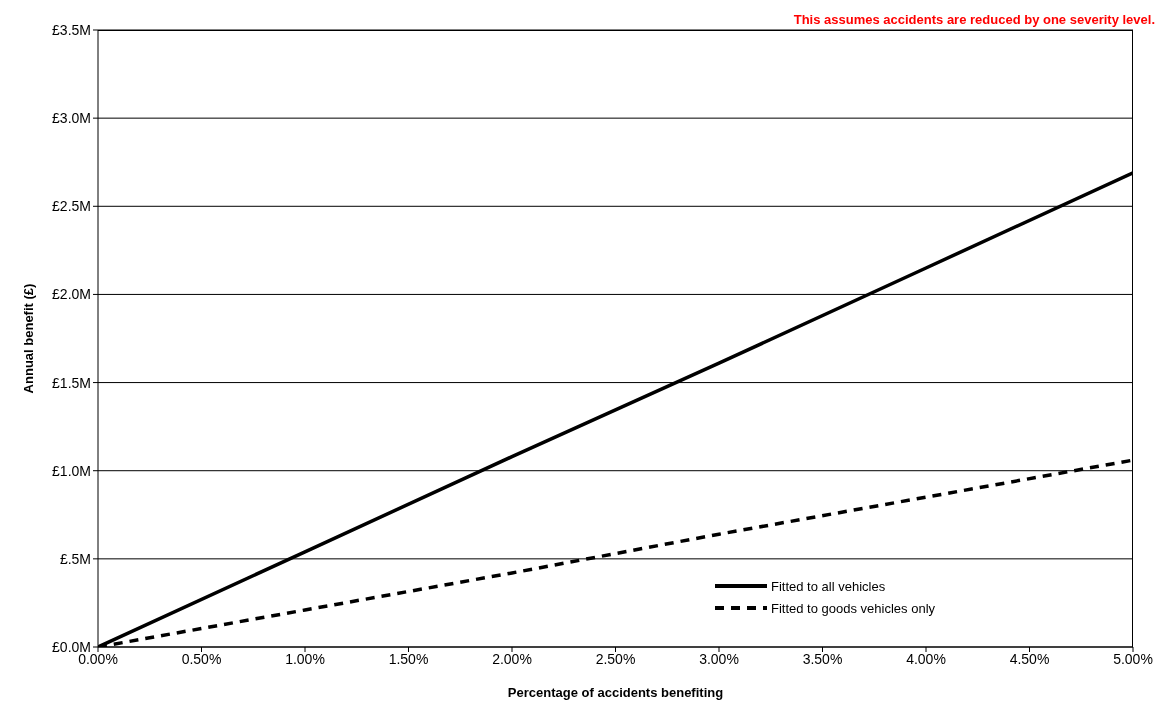 Image resolution: width=1163 pixels, height=711 pixels. What do you see at coordinates (75, 558) in the screenshot?
I see `y-tick-label: £.5M` at bounding box center [75, 558].